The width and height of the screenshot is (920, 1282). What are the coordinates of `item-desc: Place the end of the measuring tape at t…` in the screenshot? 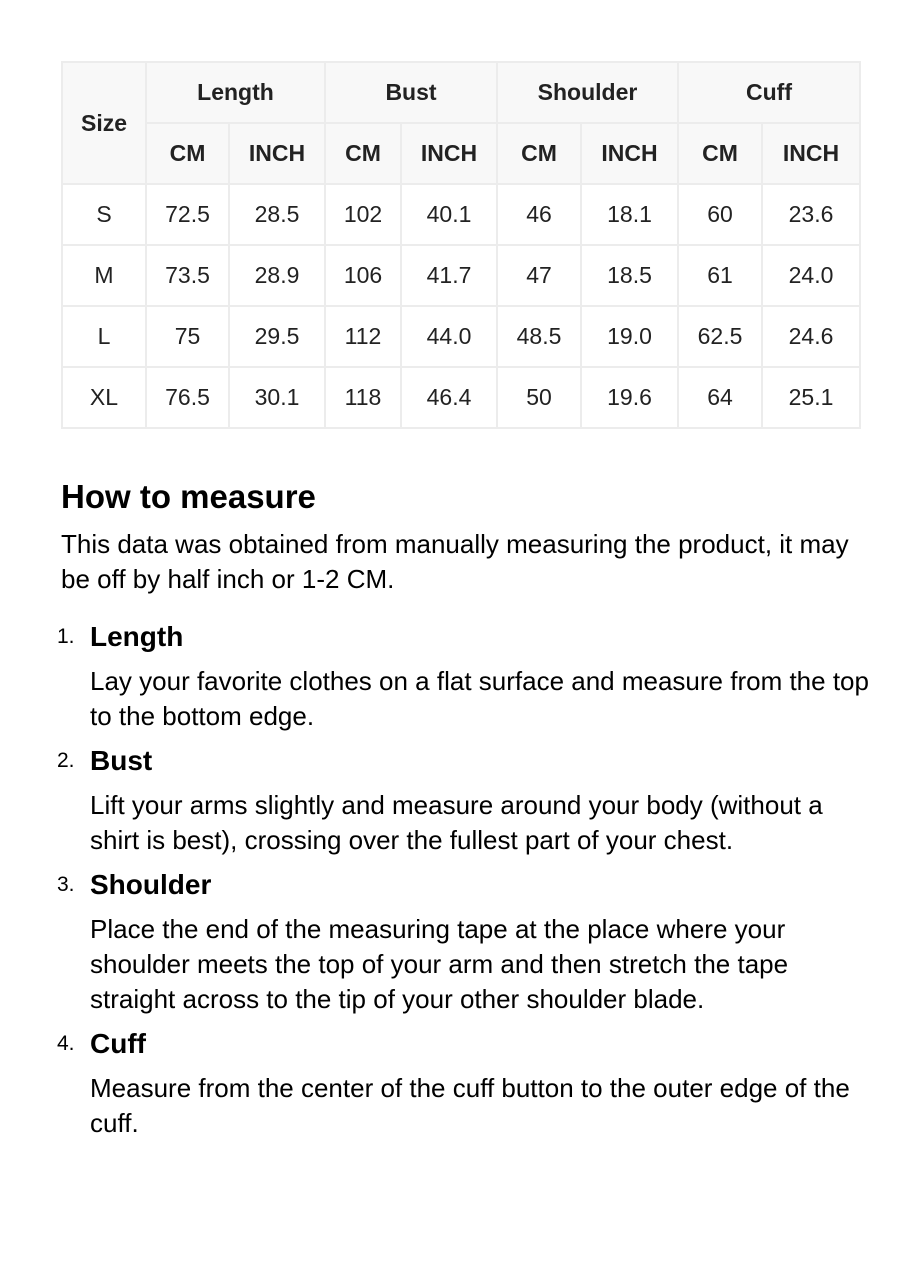 It's located at (439, 964).